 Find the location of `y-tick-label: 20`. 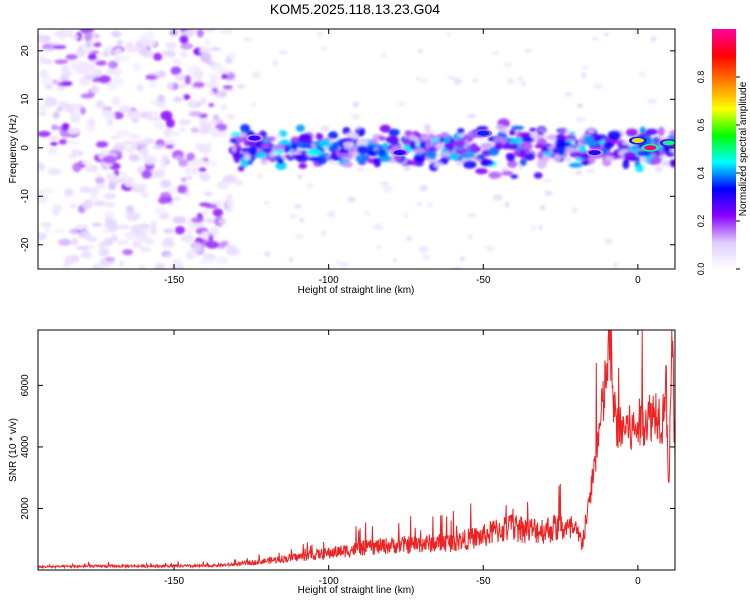

y-tick-label: 20 is located at coordinates (25, 51).